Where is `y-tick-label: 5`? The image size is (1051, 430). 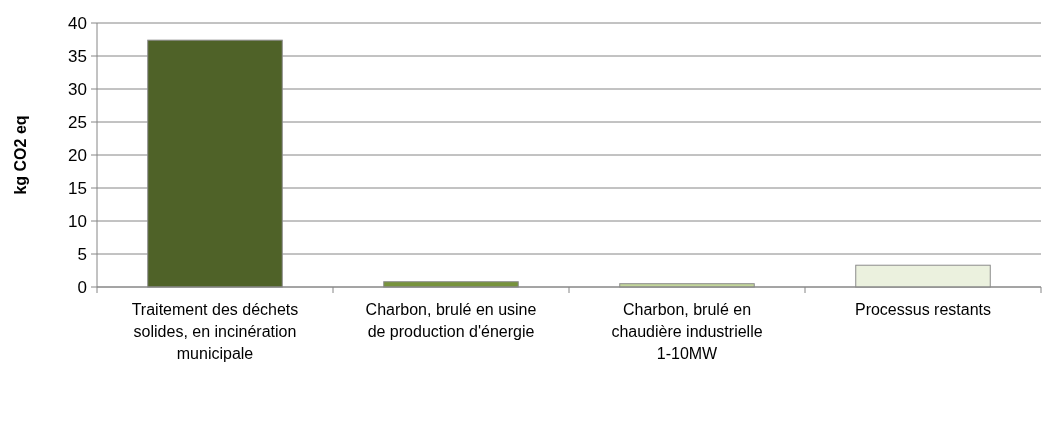 y-tick-label: 5 is located at coordinates (82, 254).